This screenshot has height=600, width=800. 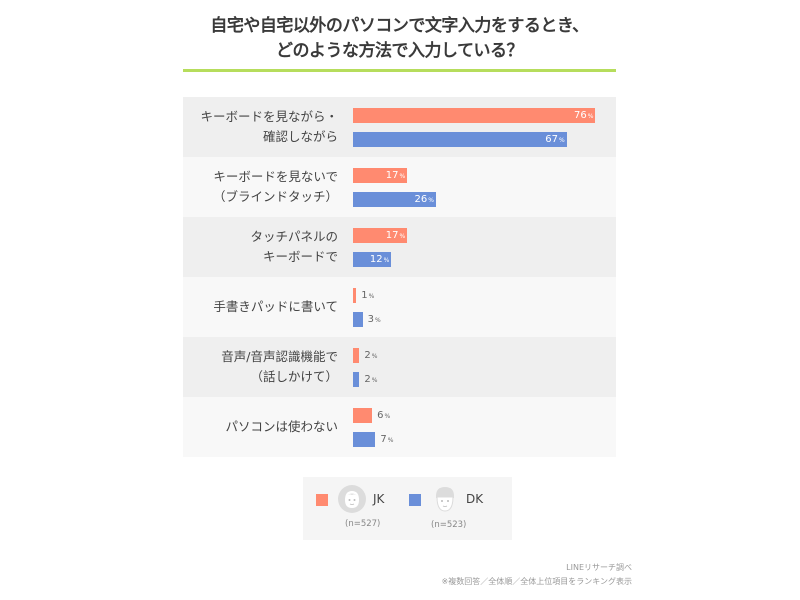 I want to click on row-label: 手書きパッドに書いて, so click(x=275, y=307).